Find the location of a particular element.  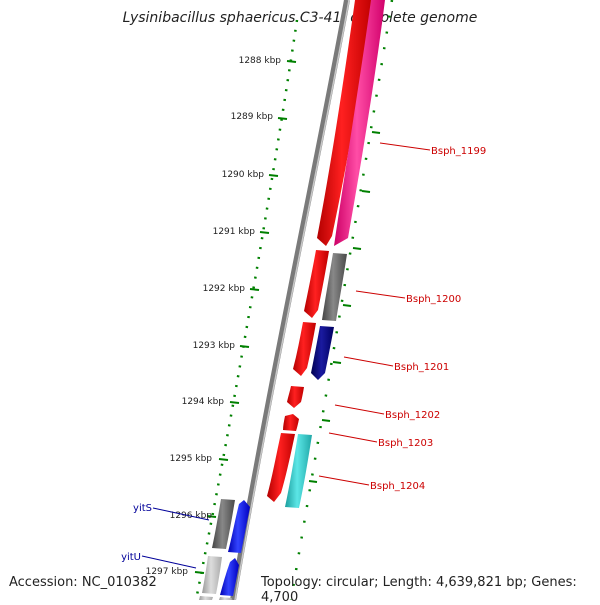

ruler-tick-label: 1291 kbp is located at coordinates (234, 232).